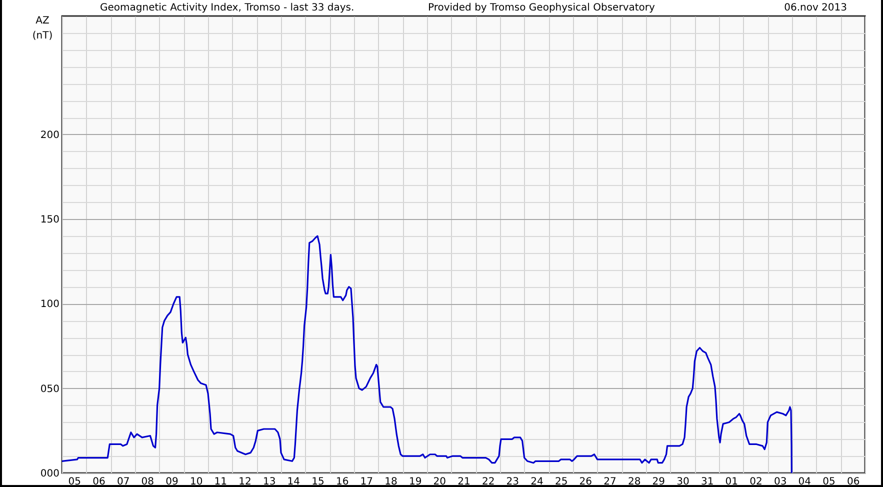 Image resolution: width=883 pixels, height=487 pixels. I want to click on y-tick-label: 100, so click(50, 304).